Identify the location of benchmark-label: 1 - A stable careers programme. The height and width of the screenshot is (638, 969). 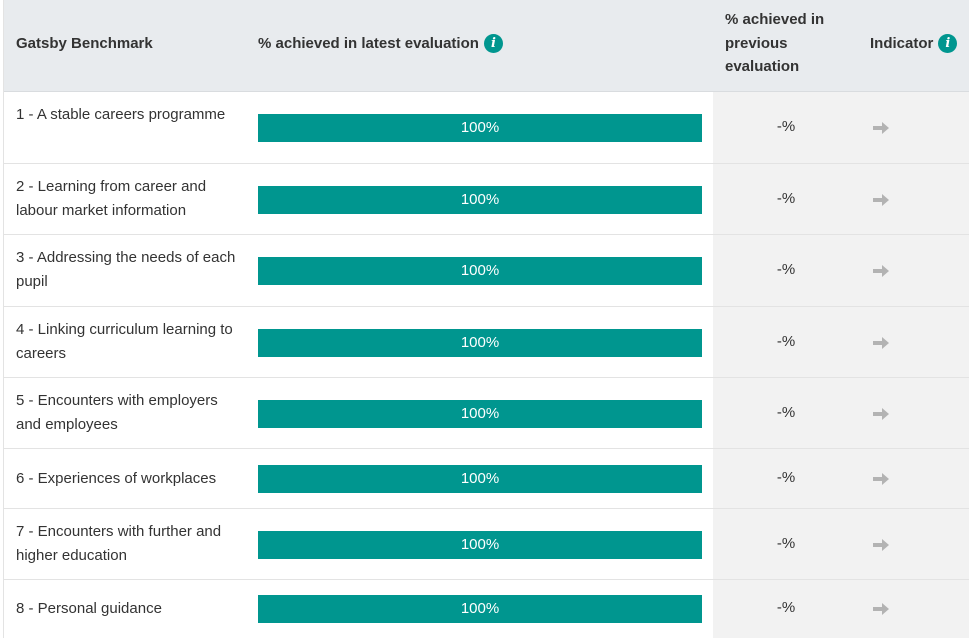
(121, 114).